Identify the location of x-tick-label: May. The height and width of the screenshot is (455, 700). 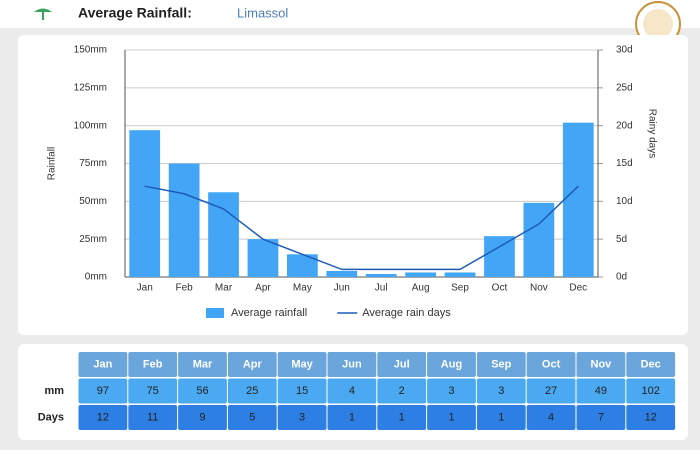
(302, 288).